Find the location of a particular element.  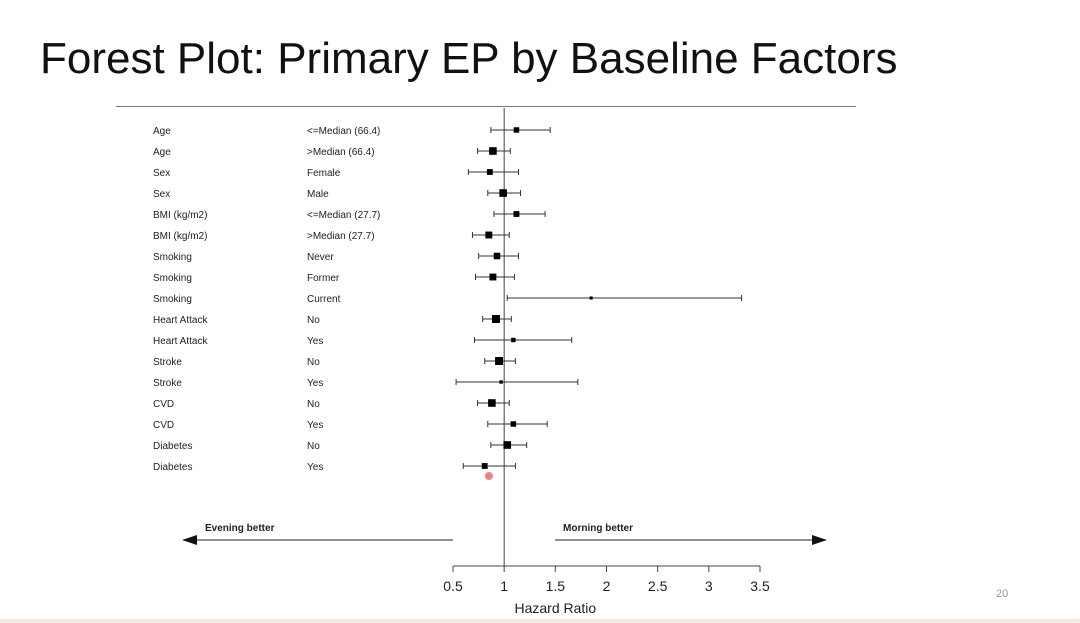

x-tick-label: 0.5 is located at coordinates (453, 586).